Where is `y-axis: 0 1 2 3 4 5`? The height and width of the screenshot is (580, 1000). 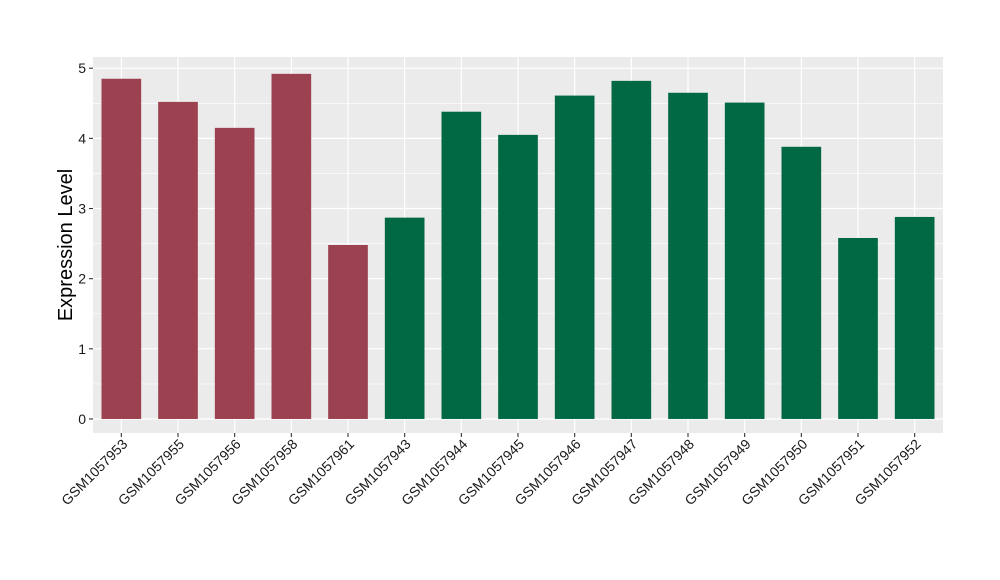 y-axis: 0 1 2 3 4 5 is located at coordinates (85, 243).